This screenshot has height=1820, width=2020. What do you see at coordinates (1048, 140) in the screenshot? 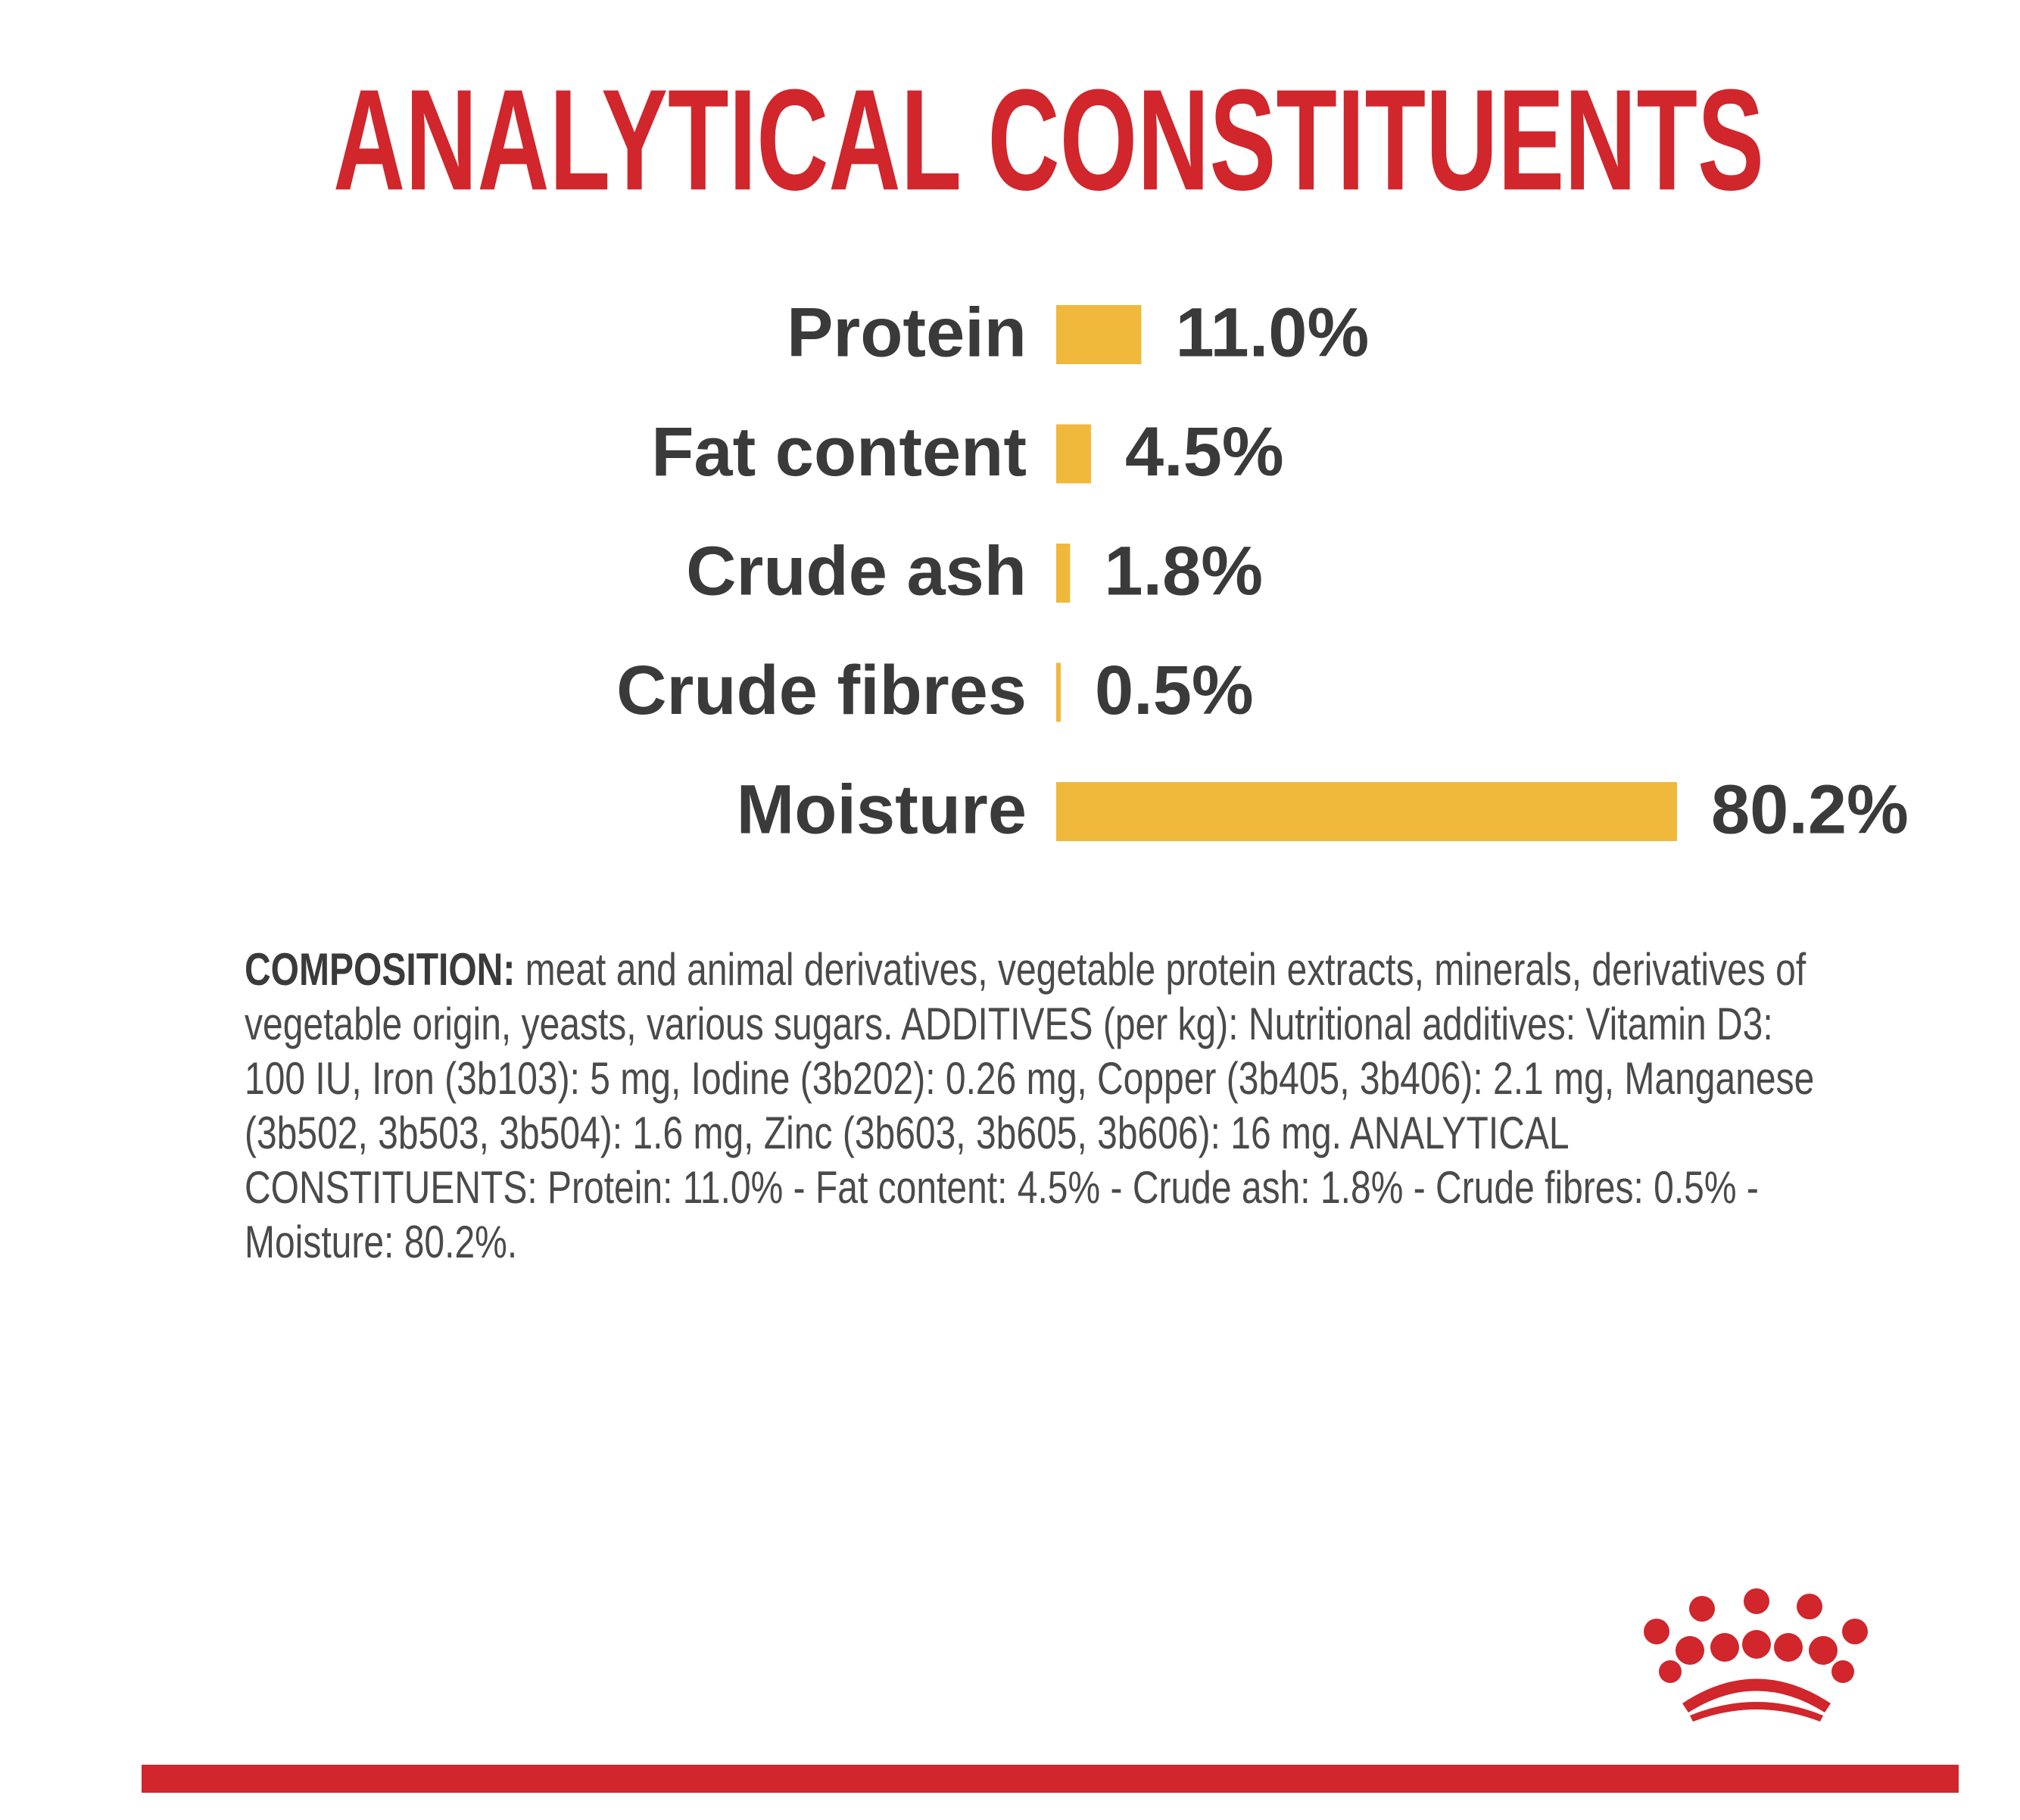
I see `chart-title: ANALYTICAL CONSTITUENTS` at bounding box center [1048, 140].